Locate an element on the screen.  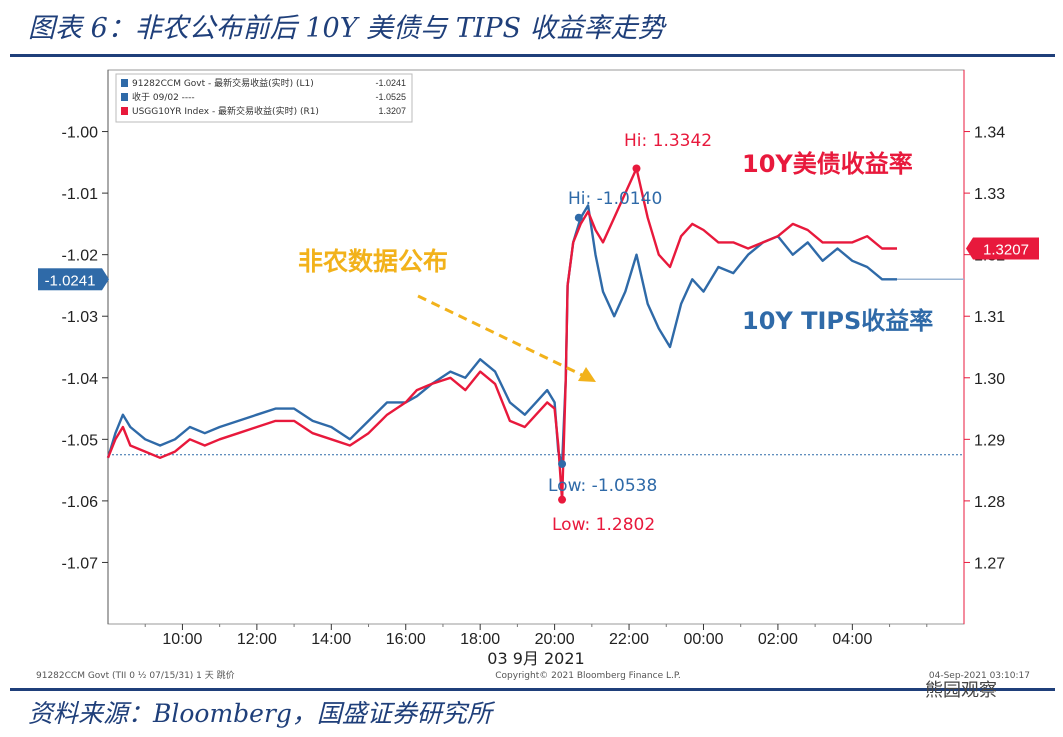
tips-low-label: Low: -1.0538 is located at coordinates (602, 486).